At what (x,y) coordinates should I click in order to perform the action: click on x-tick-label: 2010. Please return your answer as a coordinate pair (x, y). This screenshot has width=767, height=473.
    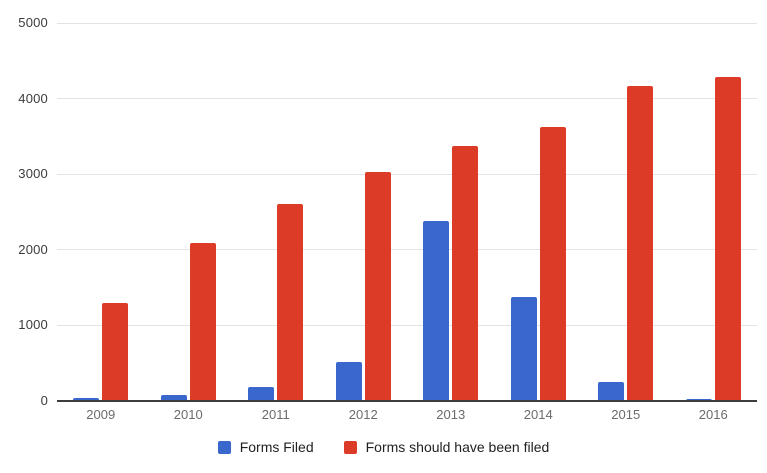
    Looking at the image, I should click on (188, 414).